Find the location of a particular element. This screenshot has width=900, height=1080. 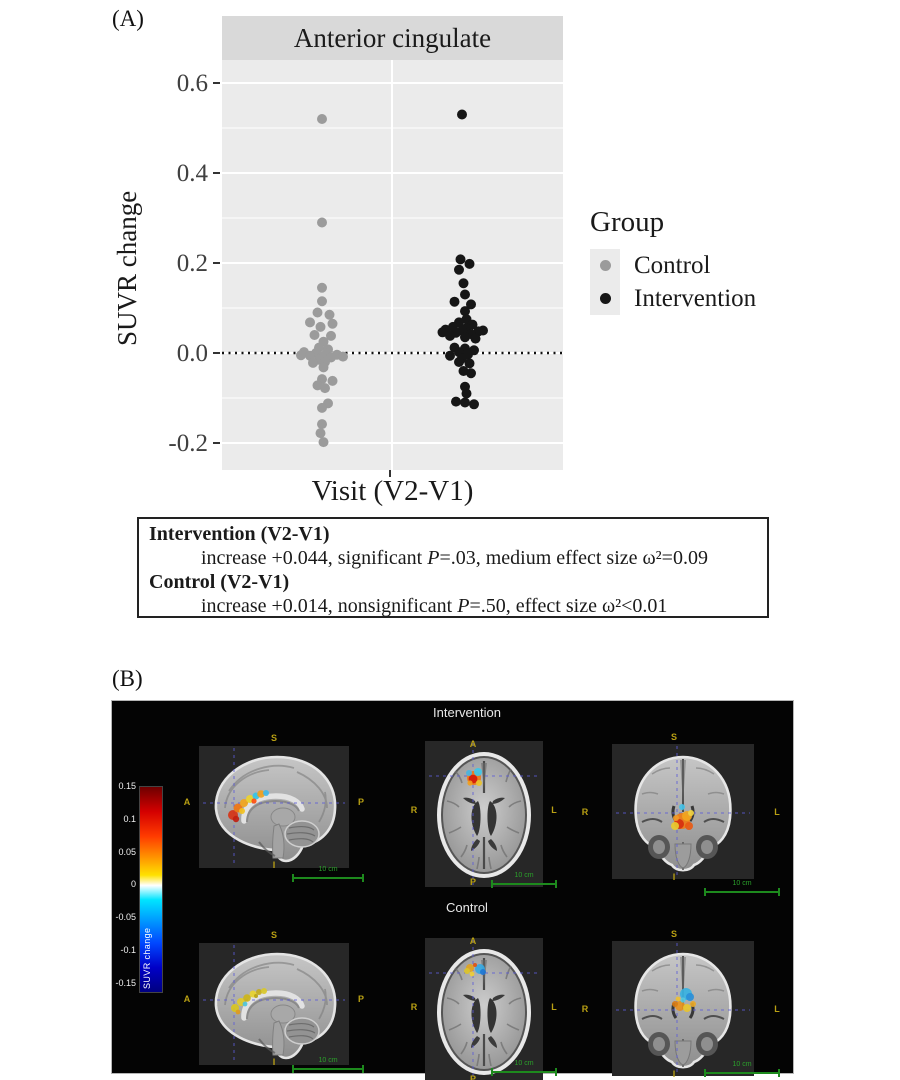

legend-dot-icon is located at coordinates (605, 265).